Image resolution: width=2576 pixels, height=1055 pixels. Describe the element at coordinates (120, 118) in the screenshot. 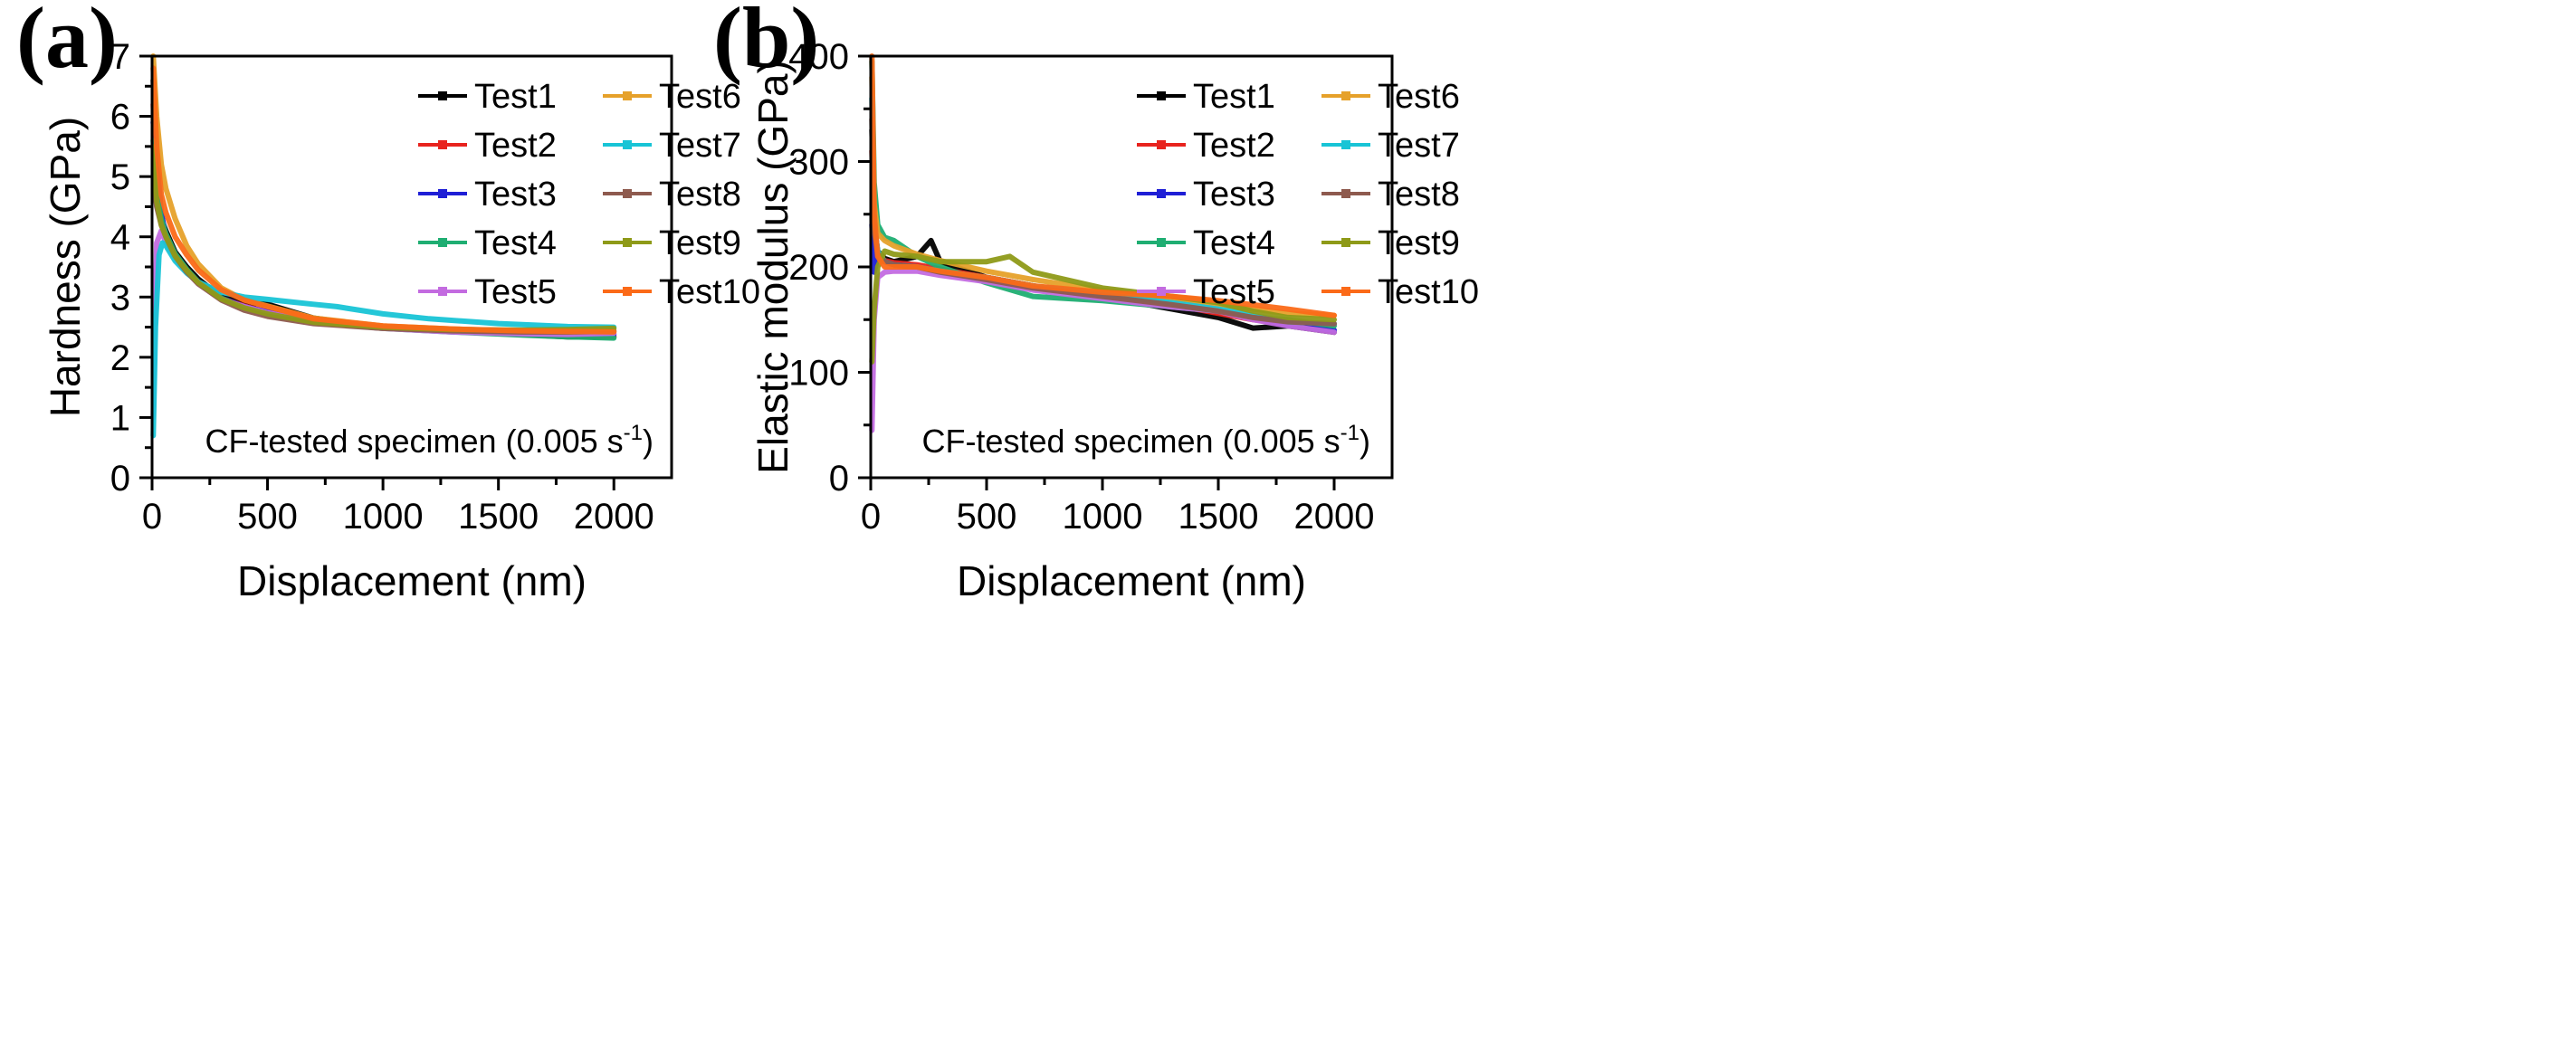

I see `panel-a-y-tick-label: 6` at that location.